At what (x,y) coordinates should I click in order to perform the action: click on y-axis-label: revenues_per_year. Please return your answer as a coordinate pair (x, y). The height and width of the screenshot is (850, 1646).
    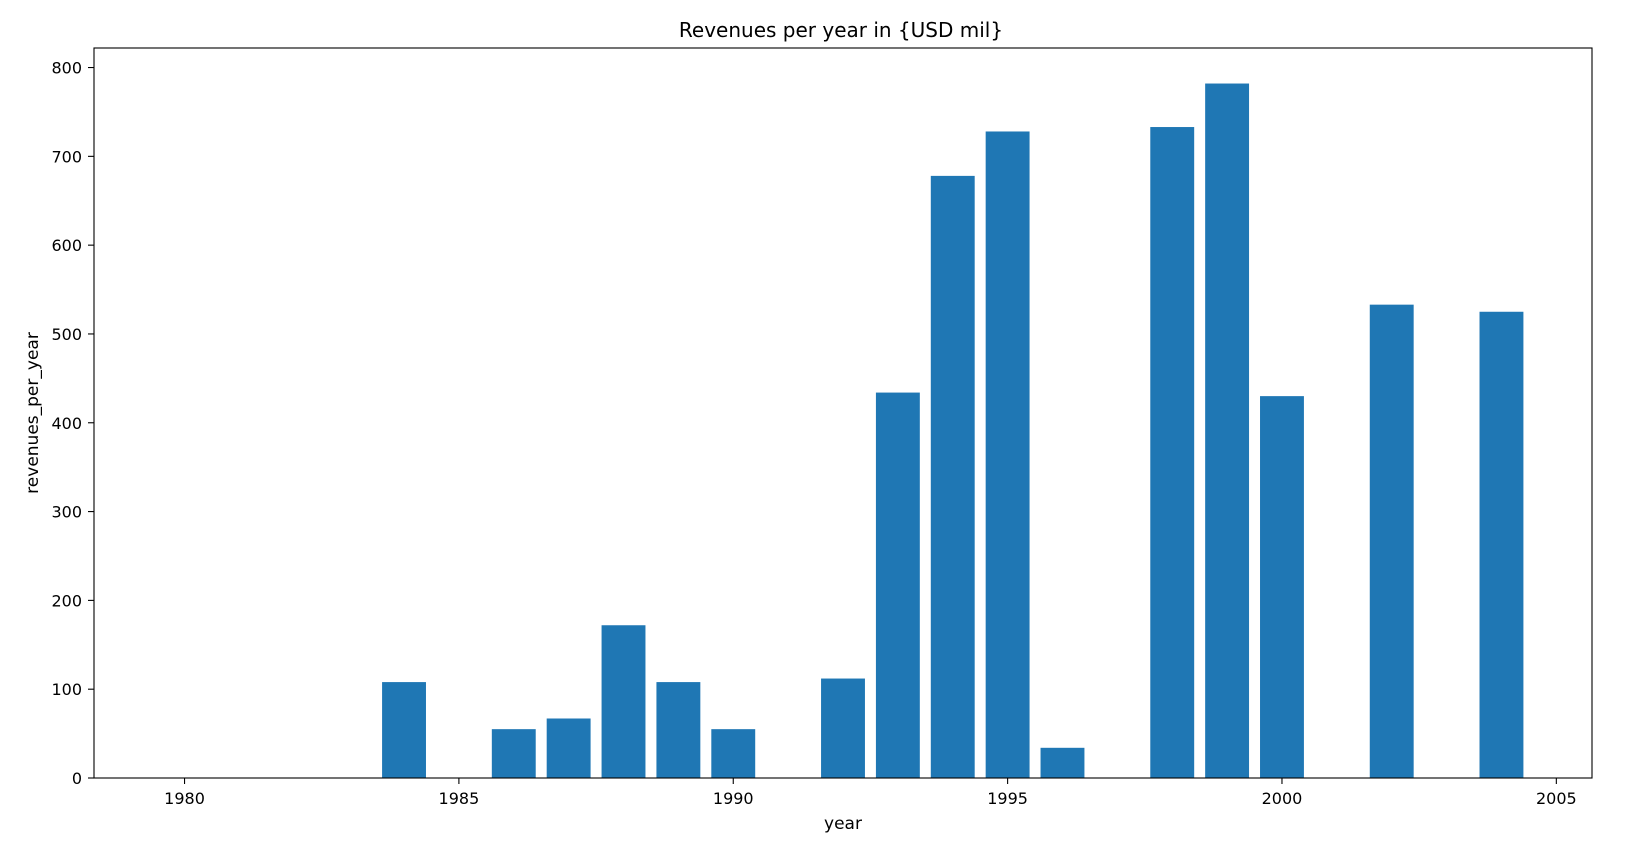
    Looking at the image, I should click on (33, 413).